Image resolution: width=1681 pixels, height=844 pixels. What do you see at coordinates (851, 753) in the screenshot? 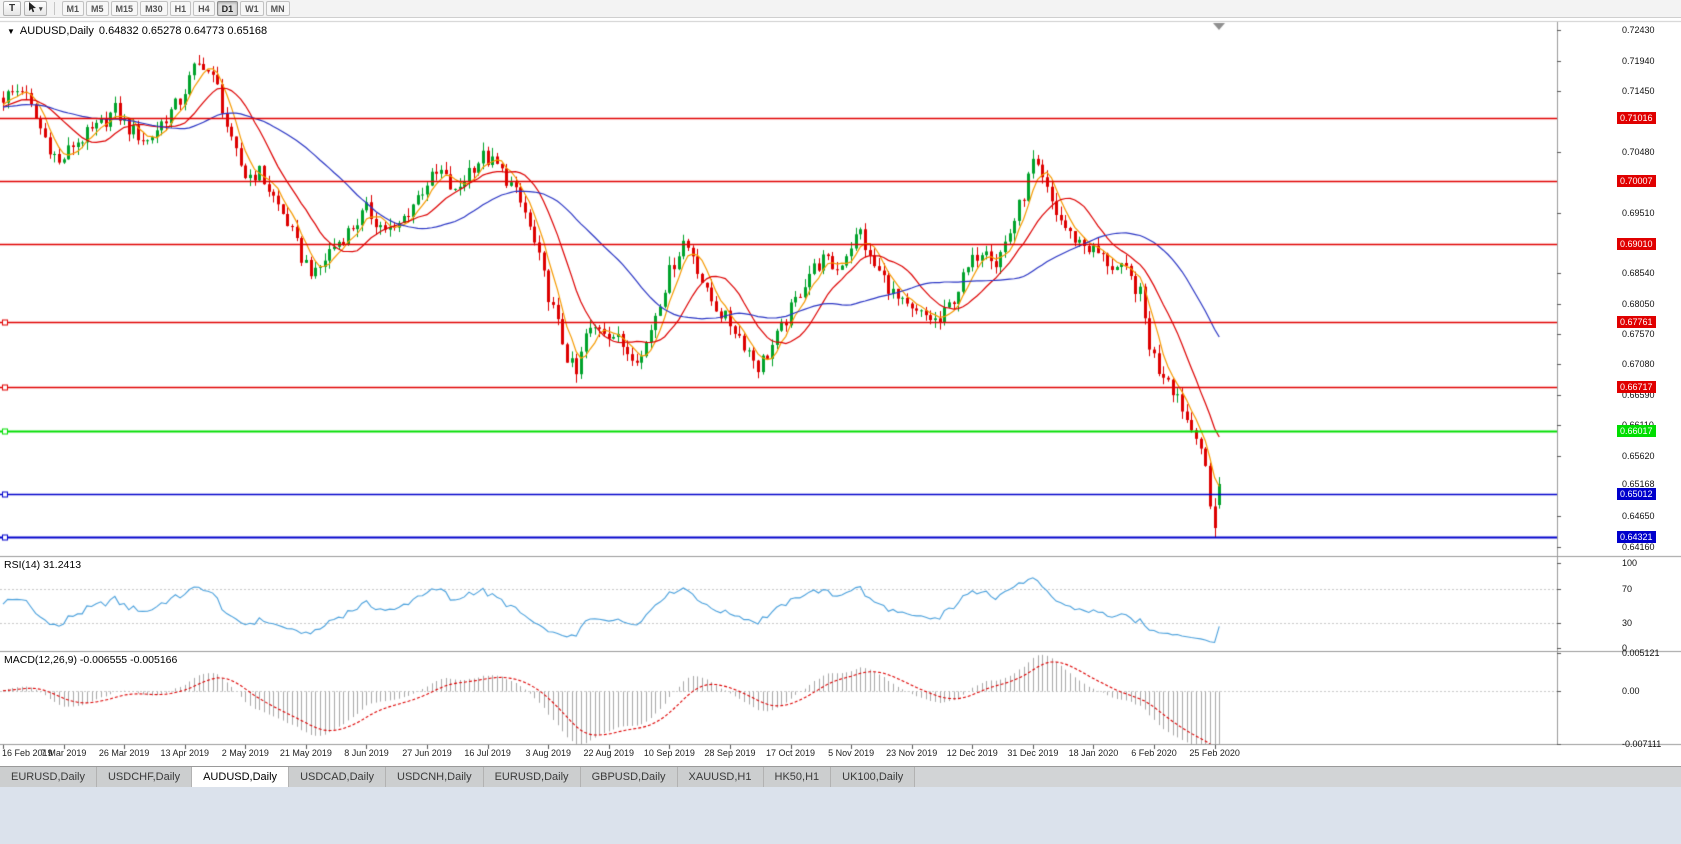
I see `date-axis-label: 5 Nov 2019` at bounding box center [851, 753].